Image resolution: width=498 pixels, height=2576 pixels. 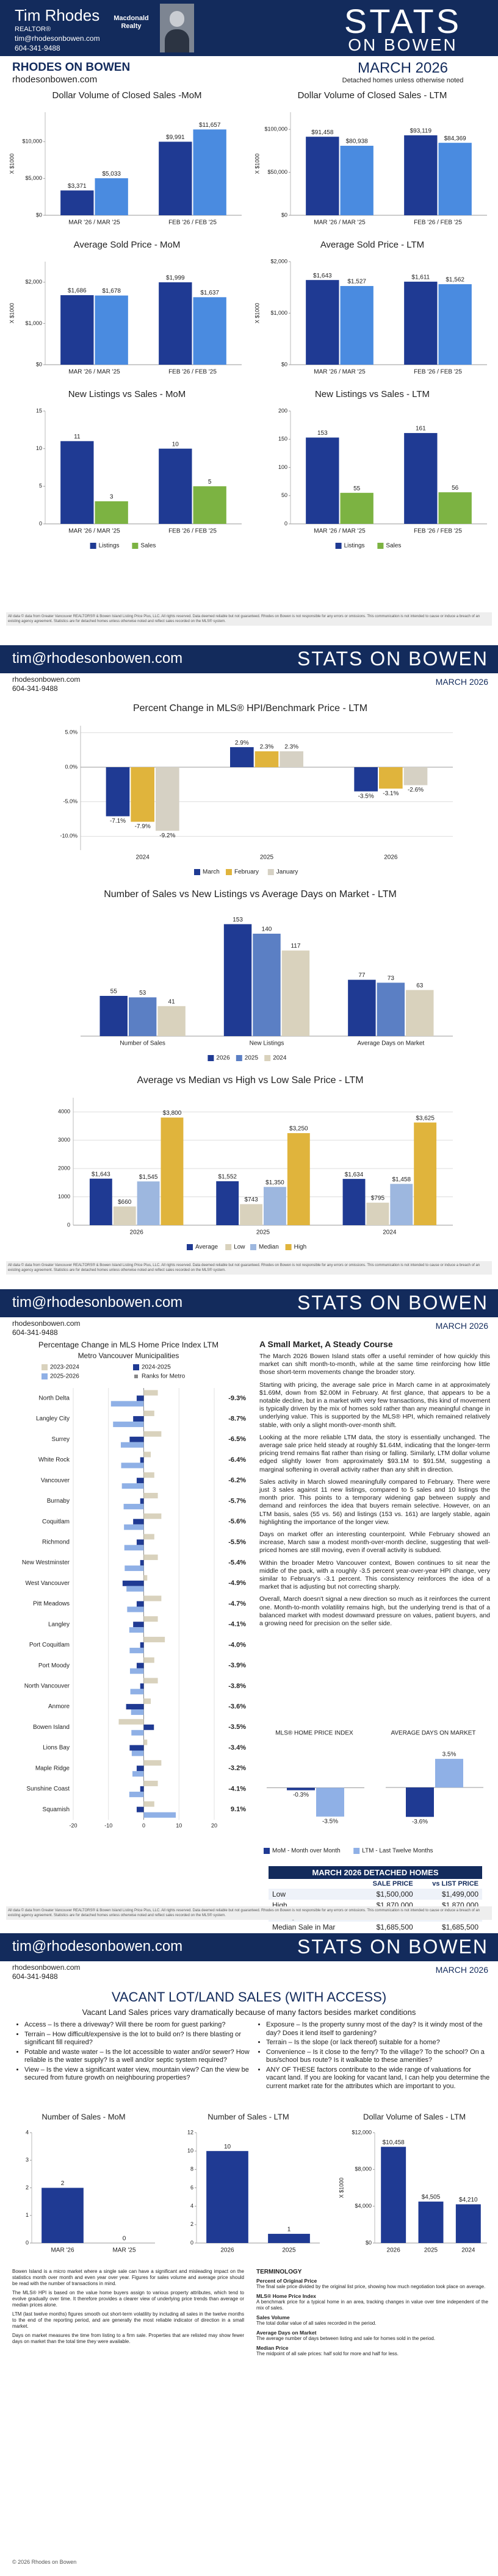 What do you see at coordinates (69, 836) in the screenshot?
I see `y-tick-label: -10.0%` at bounding box center [69, 836].